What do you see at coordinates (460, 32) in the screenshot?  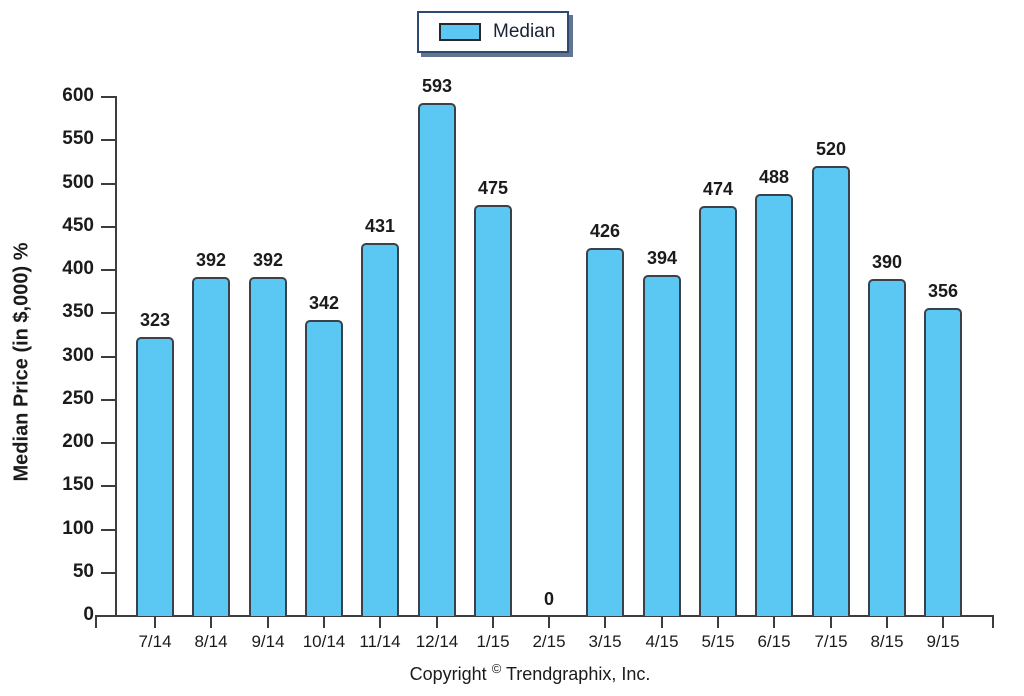 I see `legend-swatch-median` at bounding box center [460, 32].